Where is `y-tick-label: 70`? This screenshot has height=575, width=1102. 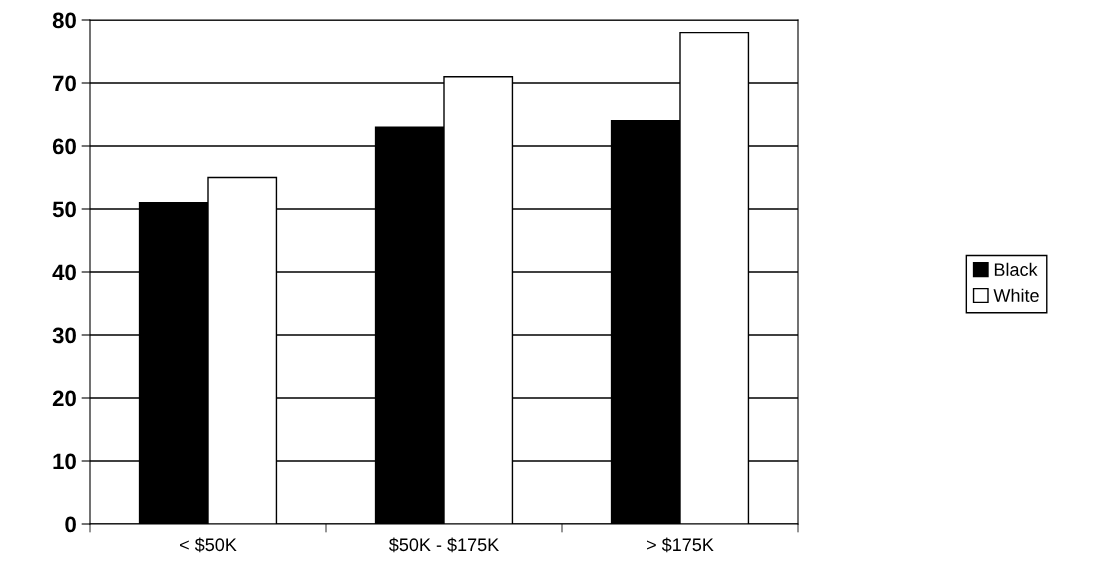
y-tick-label: 70 is located at coordinates (64, 83).